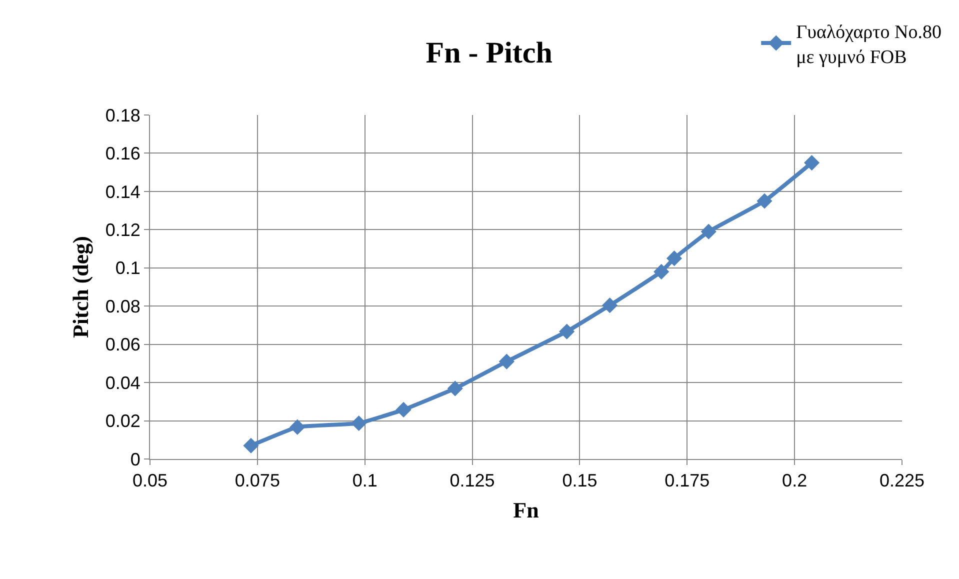  I want to click on x-tick-label: 0.1, so click(365, 480).